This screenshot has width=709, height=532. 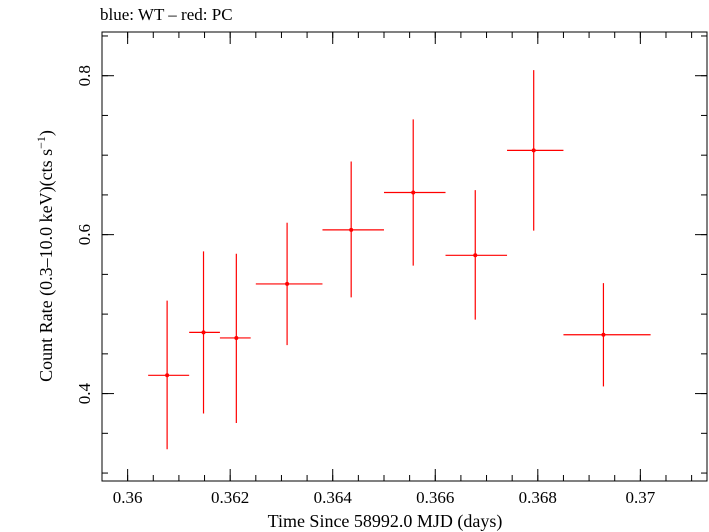 What do you see at coordinates (128, 497) in the screenshot?
I see `x-tick-label: 0.36` at bounding box center [128, 497].